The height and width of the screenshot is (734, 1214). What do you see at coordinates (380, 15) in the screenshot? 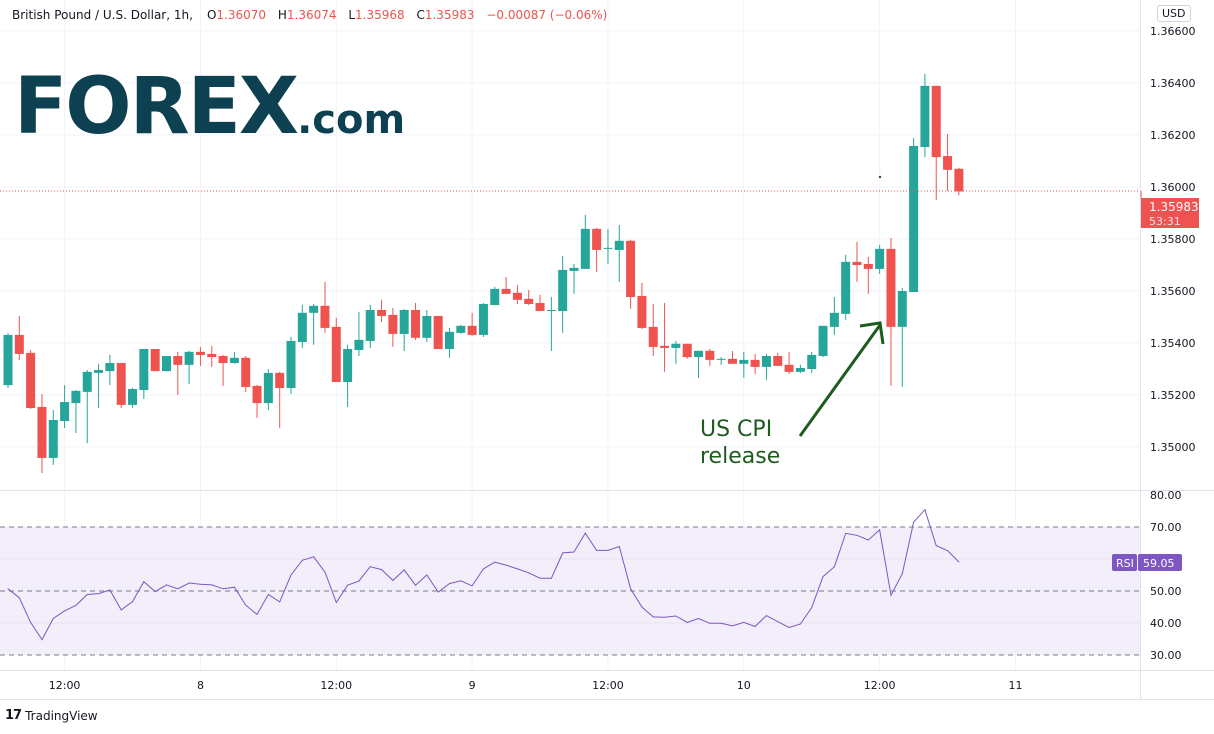
I see `low-value: 1.35968` at bounding box center [380, 15].